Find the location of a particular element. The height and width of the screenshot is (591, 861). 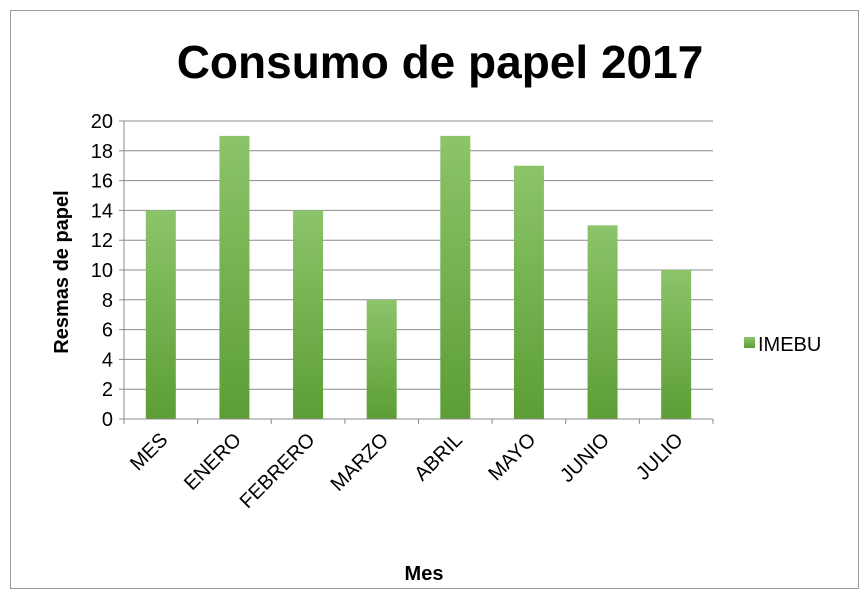

x-tick-label: JULIO is located at coordinates (660, 457).